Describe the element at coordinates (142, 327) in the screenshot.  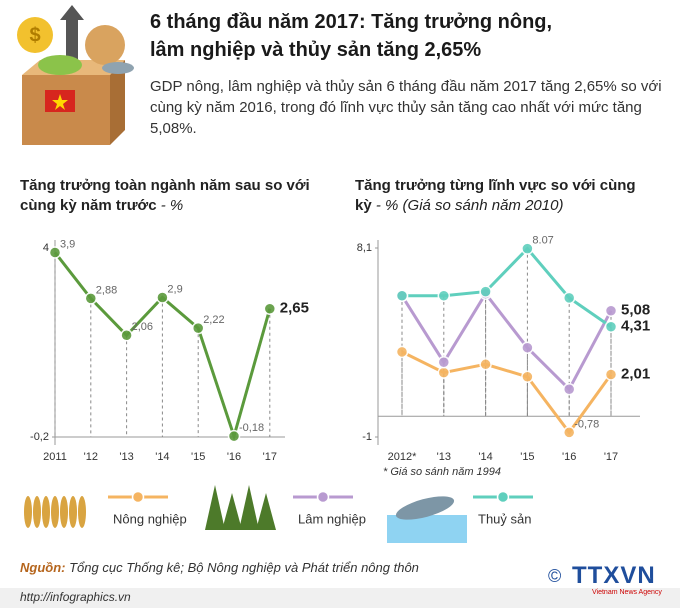
I see `value-label: 2,06` at that location.